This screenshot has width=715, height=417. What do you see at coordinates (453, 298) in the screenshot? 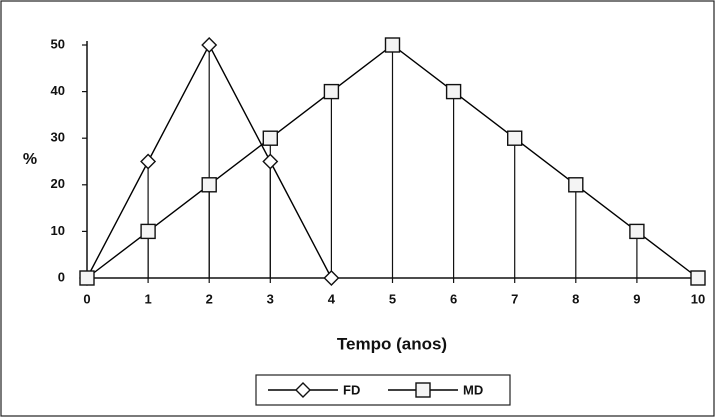
I see `x-tick-label: 6` at bounding box center [453, 298].